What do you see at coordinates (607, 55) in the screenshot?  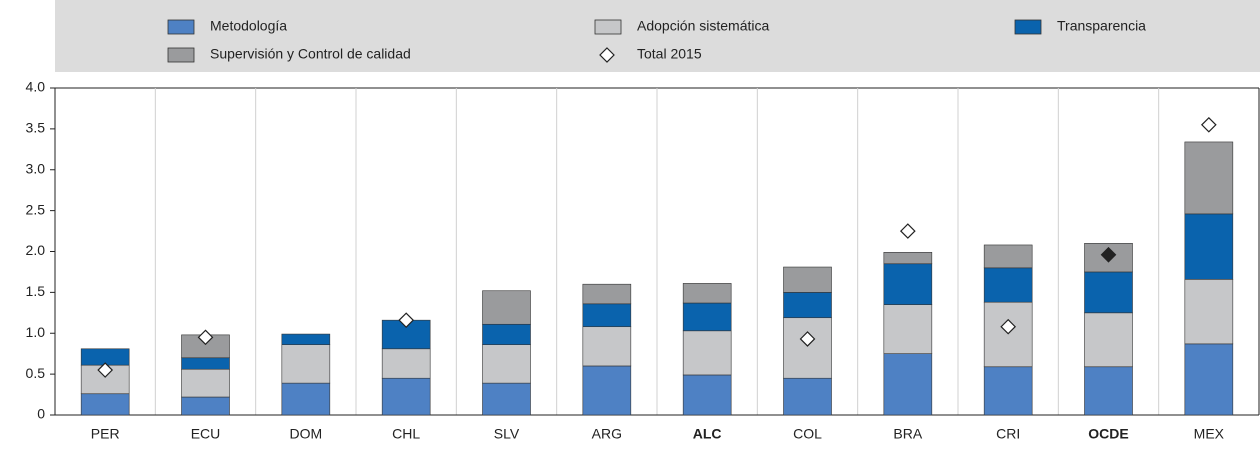 I see `legend-marker` at bounding box center [607, 55].